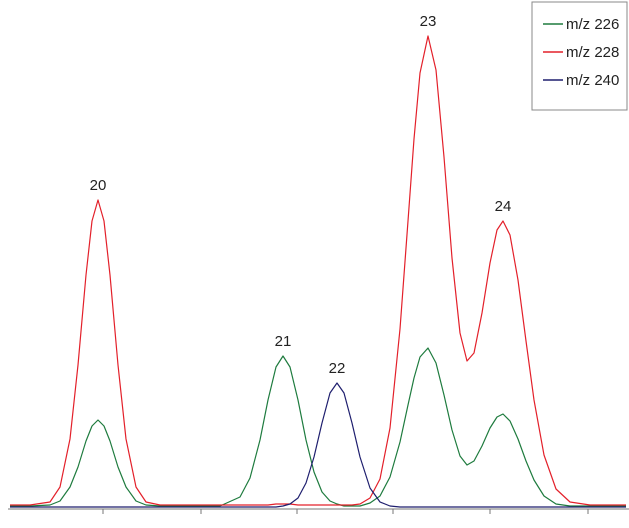  Describe the element at coordinates (283, 341) in the screenshot. I see `peak-label: 21` at that location.